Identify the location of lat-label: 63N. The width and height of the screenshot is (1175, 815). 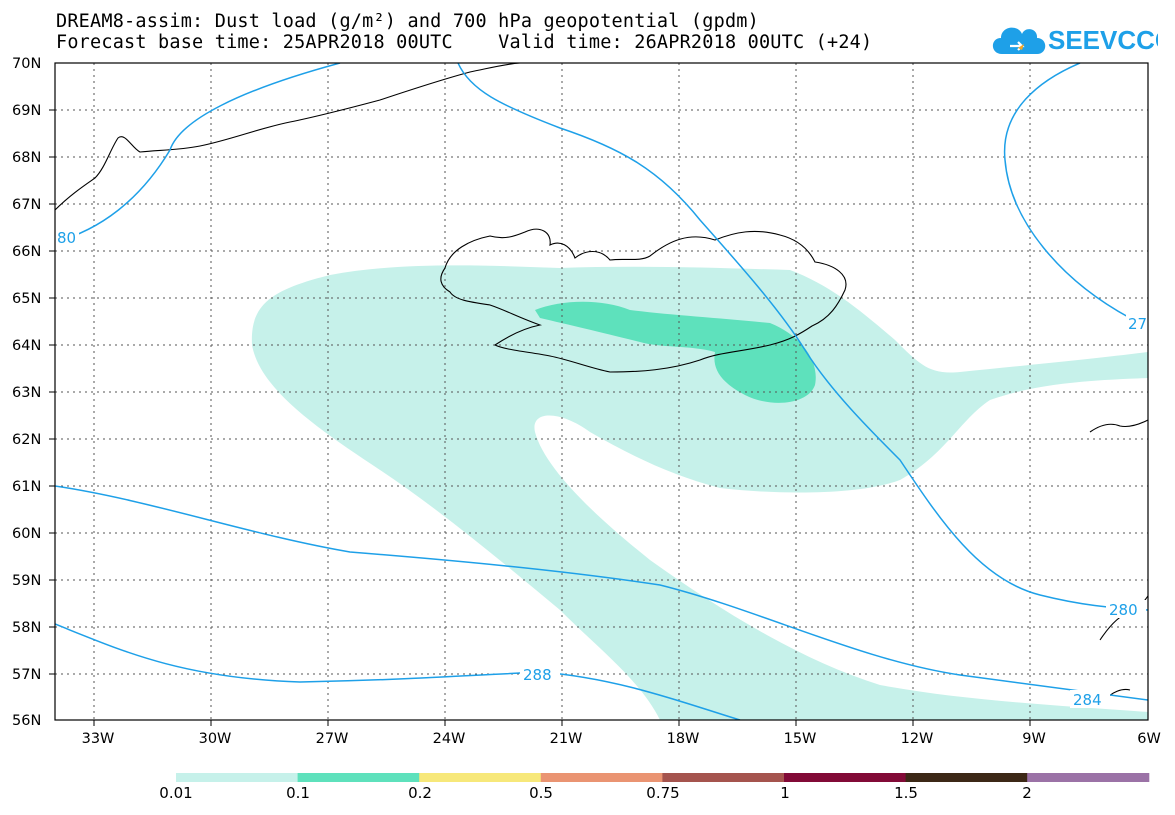
(26, 393).